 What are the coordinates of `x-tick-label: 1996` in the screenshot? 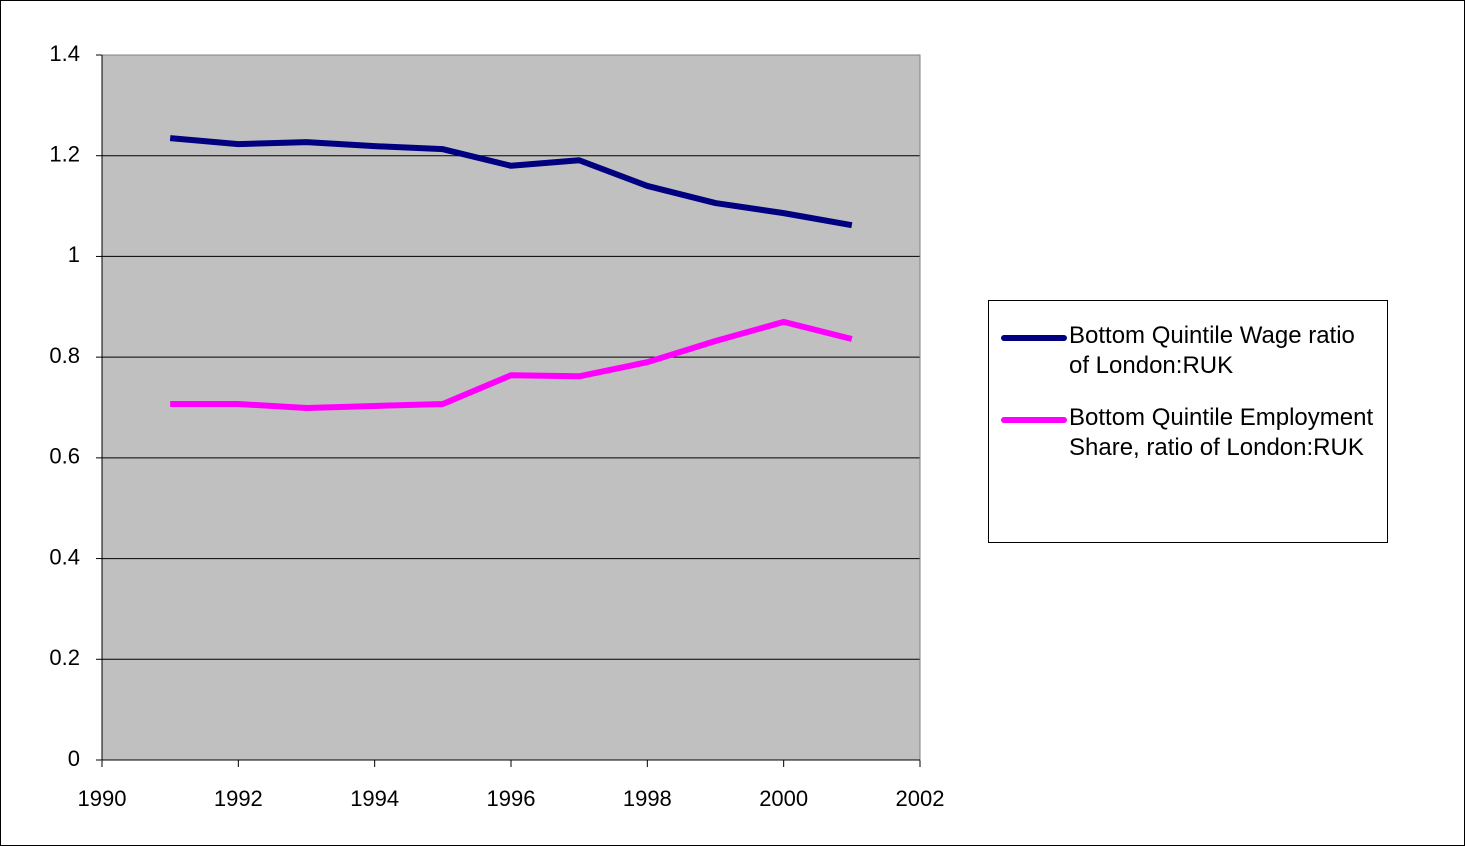 It's located at (511, 798).